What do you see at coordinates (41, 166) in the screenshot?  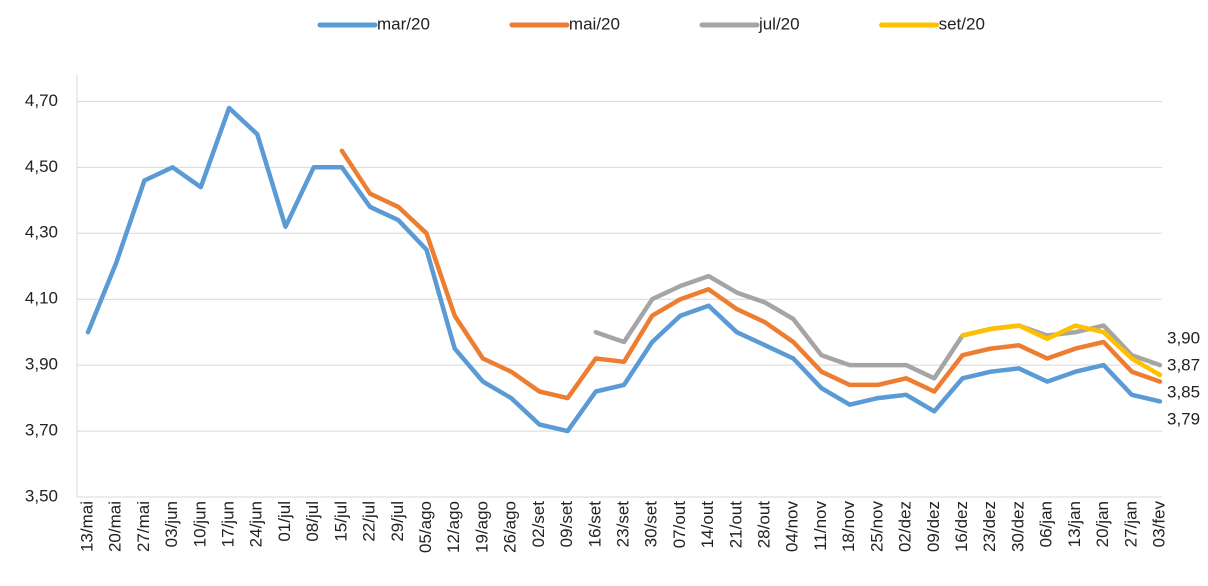 I see `y-tick-label: 4,50` at bounding box center [41, 166].